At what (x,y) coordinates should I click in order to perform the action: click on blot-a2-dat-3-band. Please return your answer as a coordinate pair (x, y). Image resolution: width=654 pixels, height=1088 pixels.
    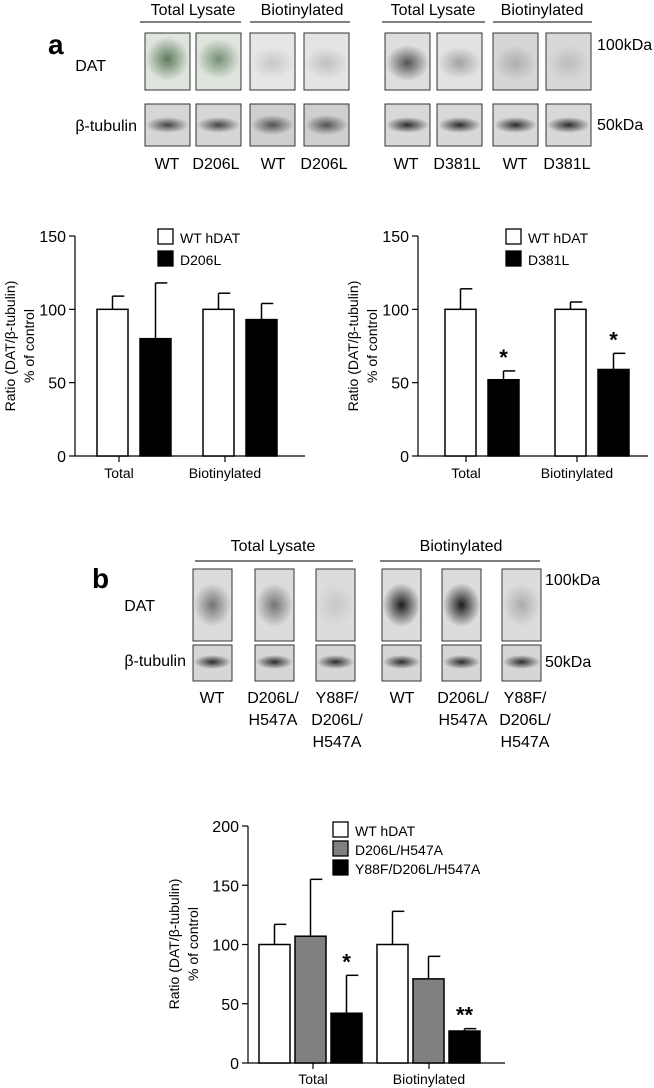
    Looking at the image, I should click on (515, 63).